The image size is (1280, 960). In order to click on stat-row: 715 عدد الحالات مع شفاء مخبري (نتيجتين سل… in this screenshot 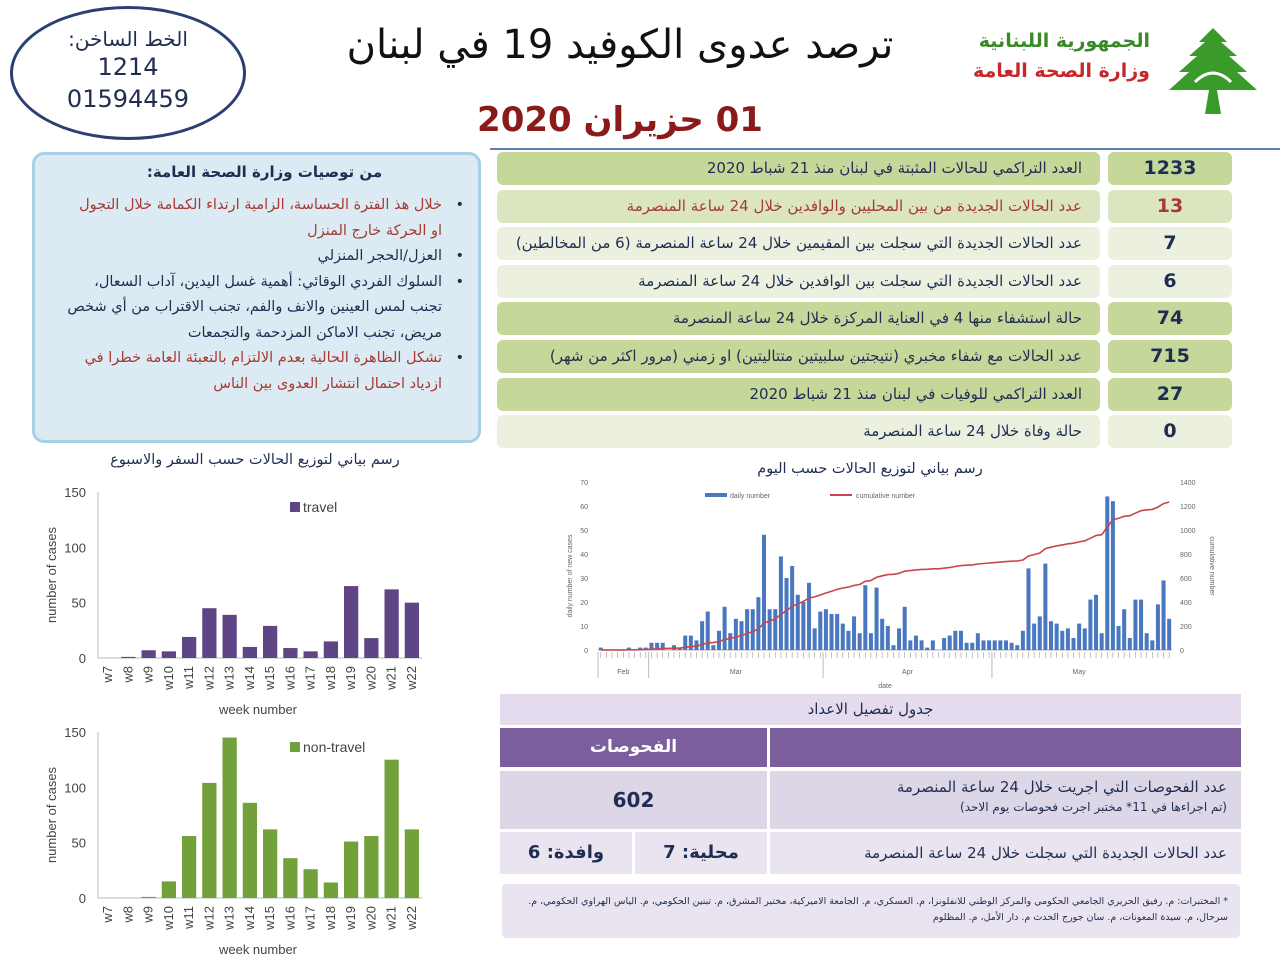, I will do `click(864, 356)`.